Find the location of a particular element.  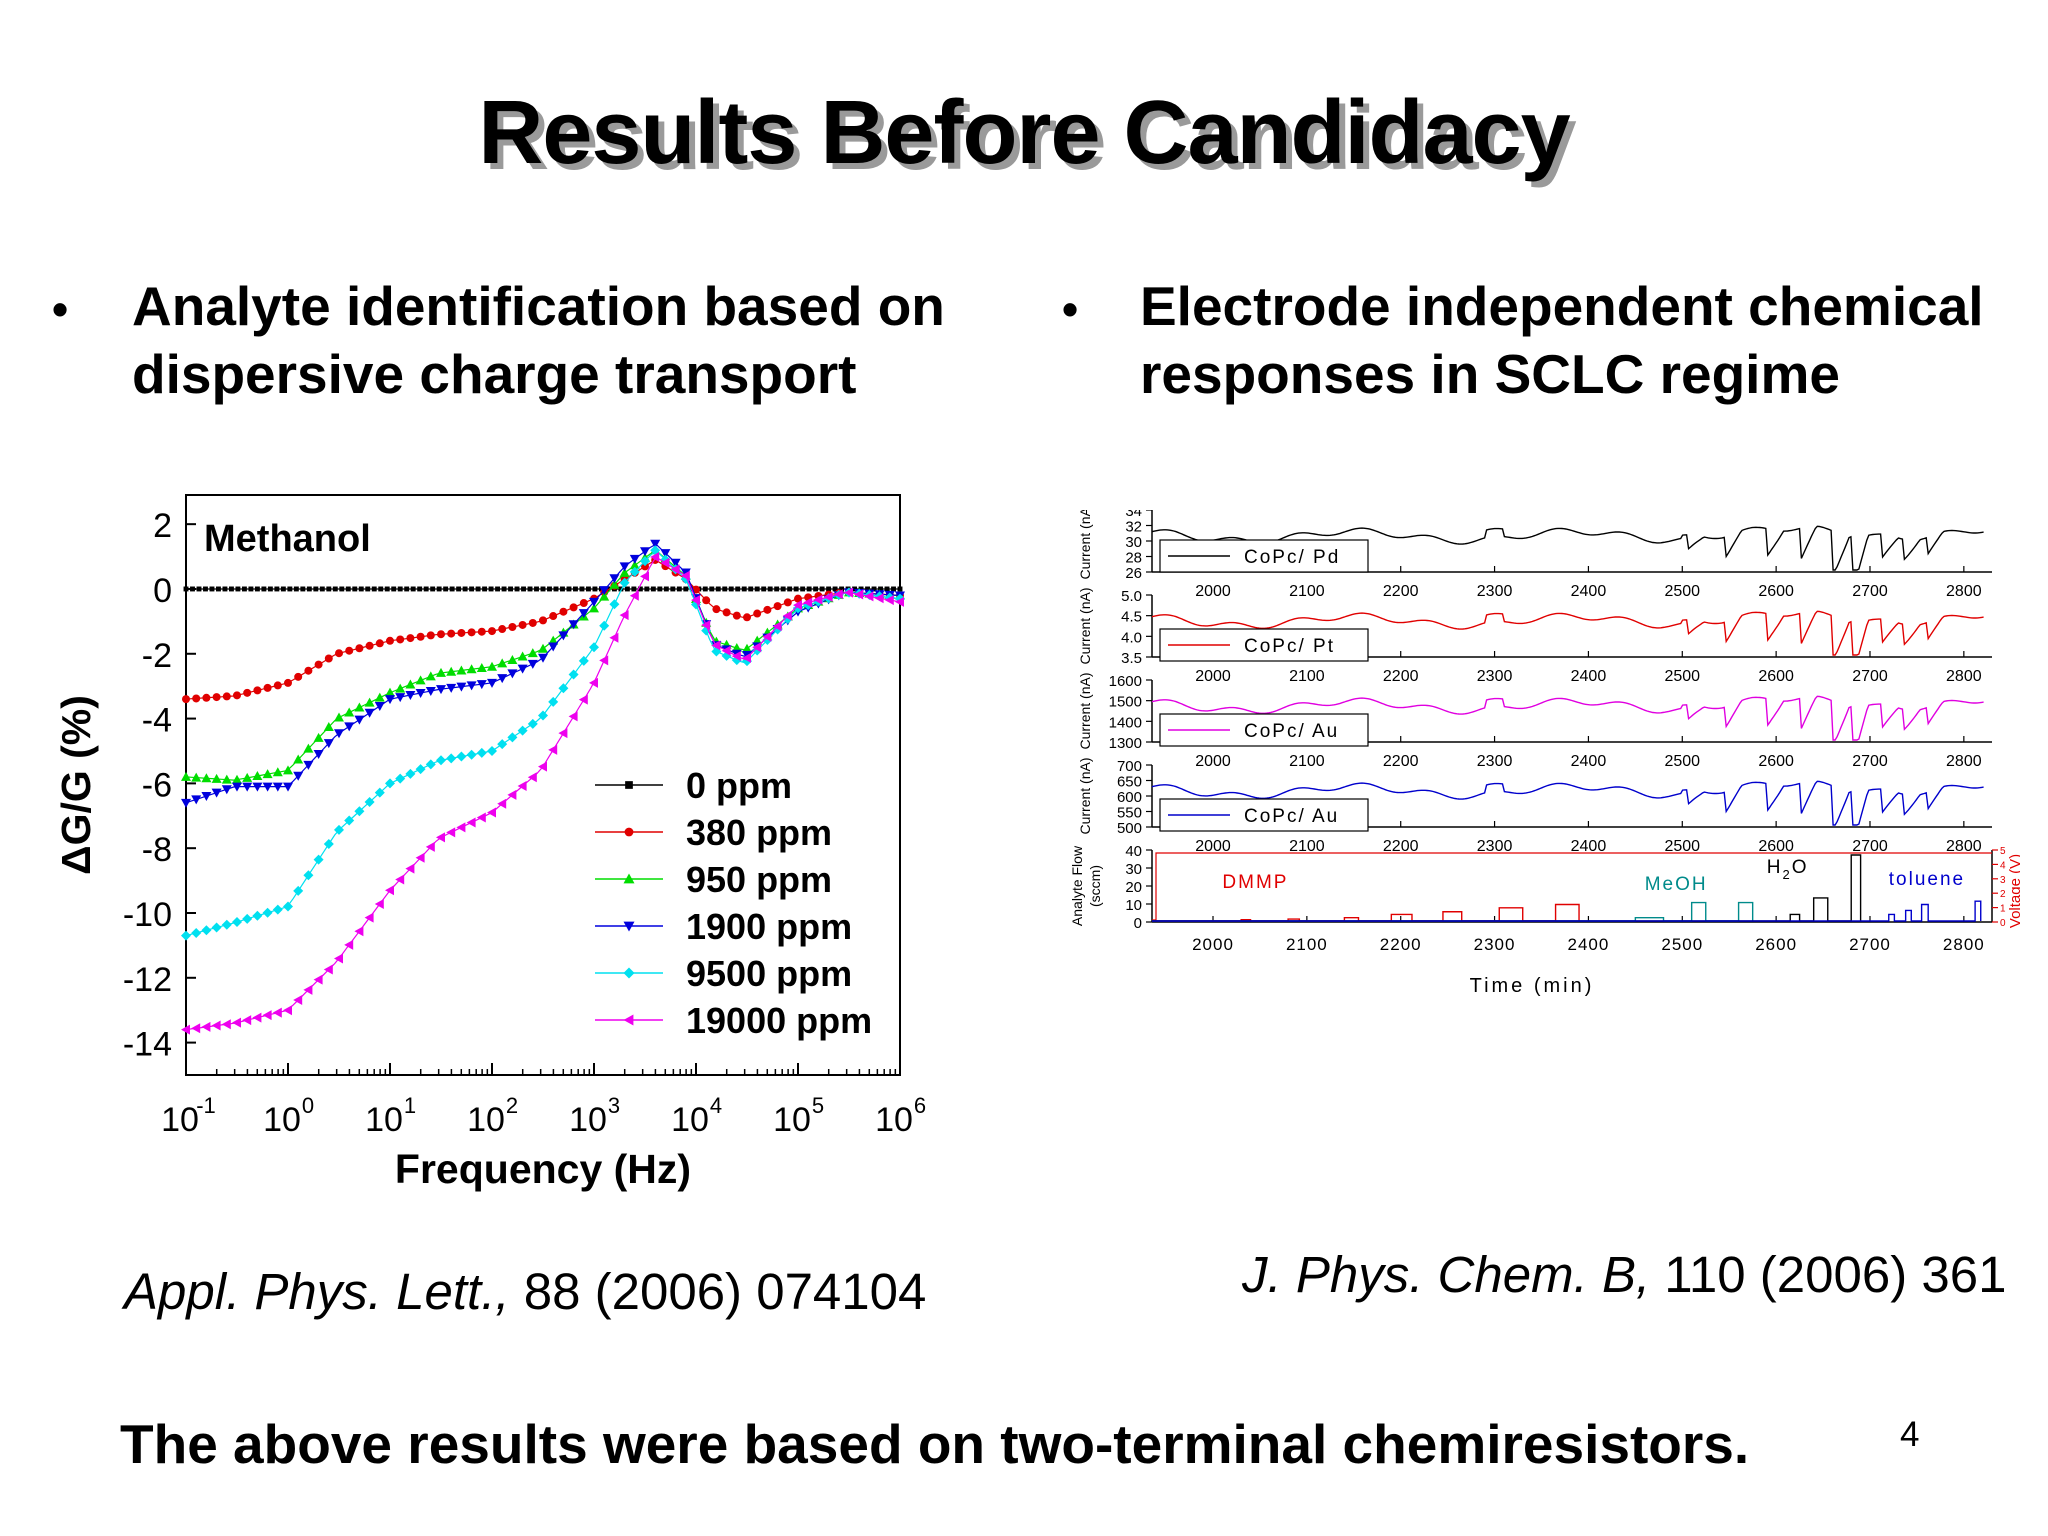

analyte-label: DMMP is located at coordinates (1255, 882).